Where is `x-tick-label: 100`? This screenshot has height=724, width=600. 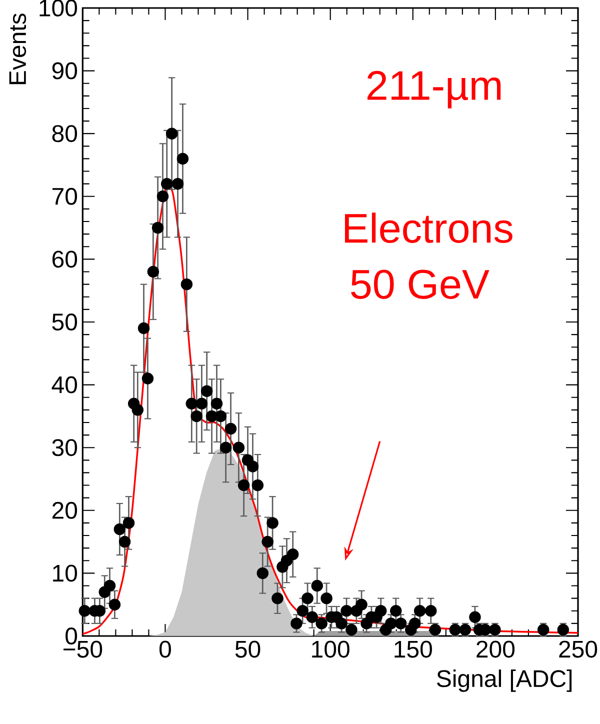
x-tick-label: 100 is located at coordinates (331, 649).